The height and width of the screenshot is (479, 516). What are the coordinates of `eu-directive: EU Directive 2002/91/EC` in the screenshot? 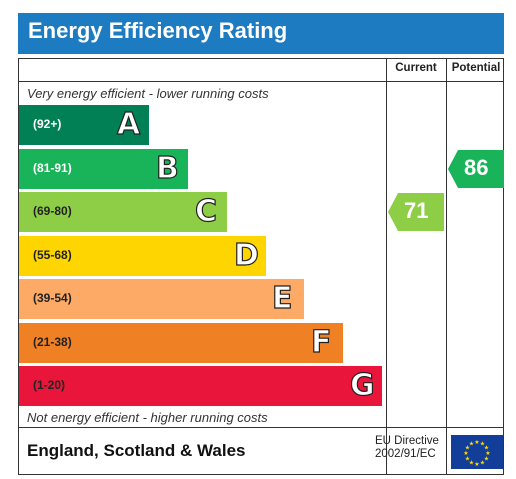 It's located at (407, 448).